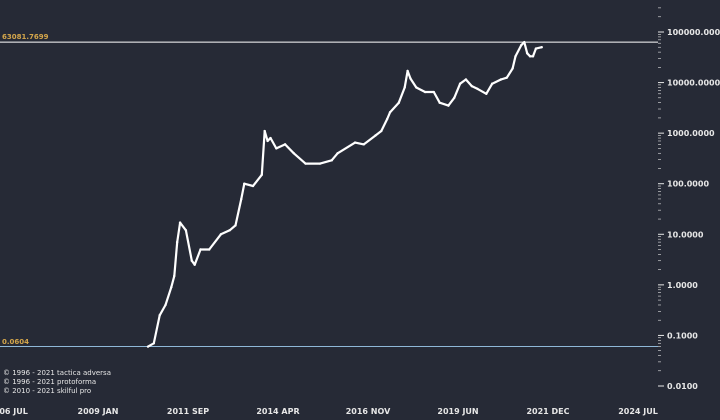  I want to click on x-tick-label: 2014 APR, so click(277, 411).